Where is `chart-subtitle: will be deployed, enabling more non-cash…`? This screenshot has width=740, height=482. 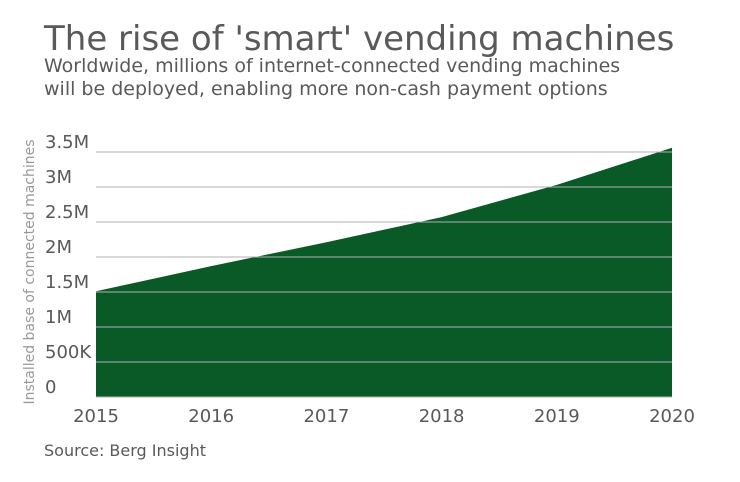 chart-subtitle: will be deployed, enabling more non-cash… is located at coordinates (326, 89).